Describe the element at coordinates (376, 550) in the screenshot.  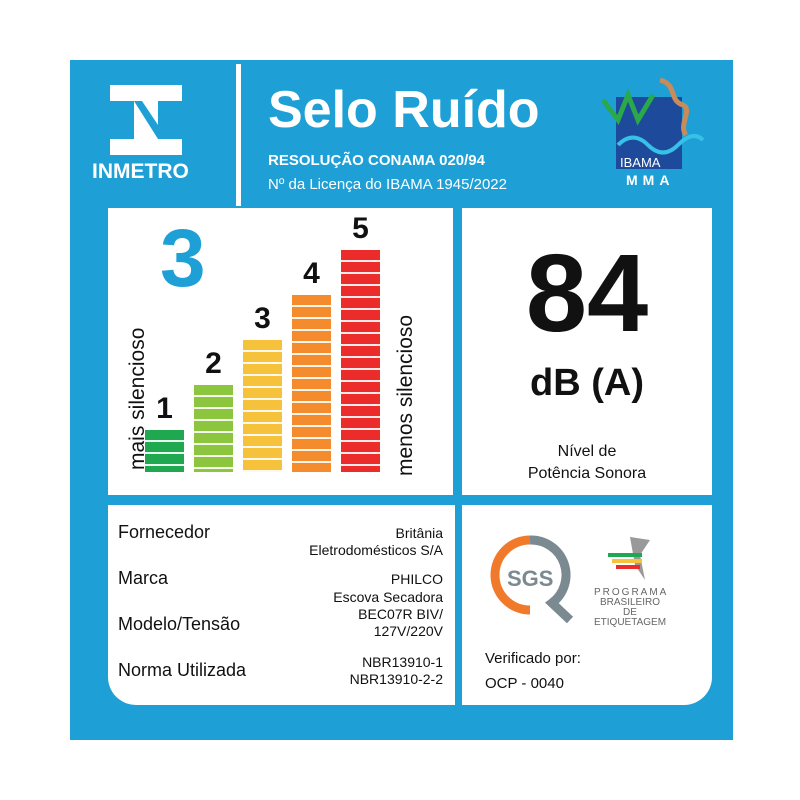
I see `value-line: Eletrodomésticos S/A` at that location.